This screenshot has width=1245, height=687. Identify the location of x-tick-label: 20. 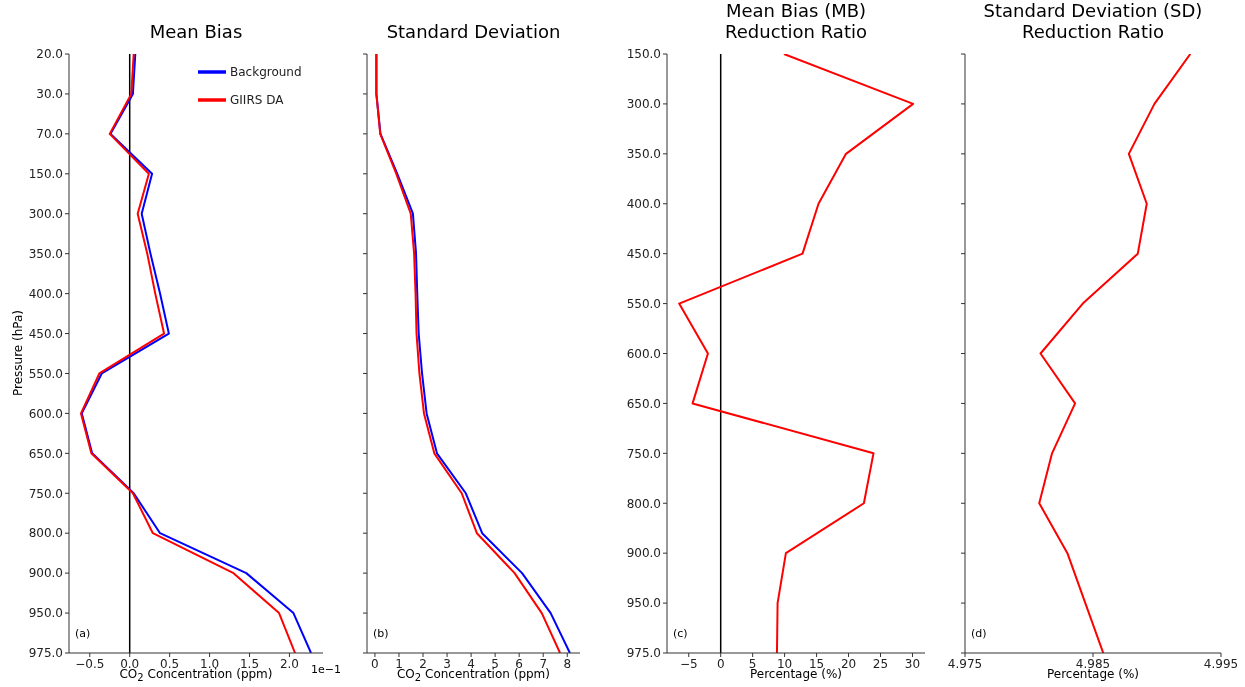
(848, 663).